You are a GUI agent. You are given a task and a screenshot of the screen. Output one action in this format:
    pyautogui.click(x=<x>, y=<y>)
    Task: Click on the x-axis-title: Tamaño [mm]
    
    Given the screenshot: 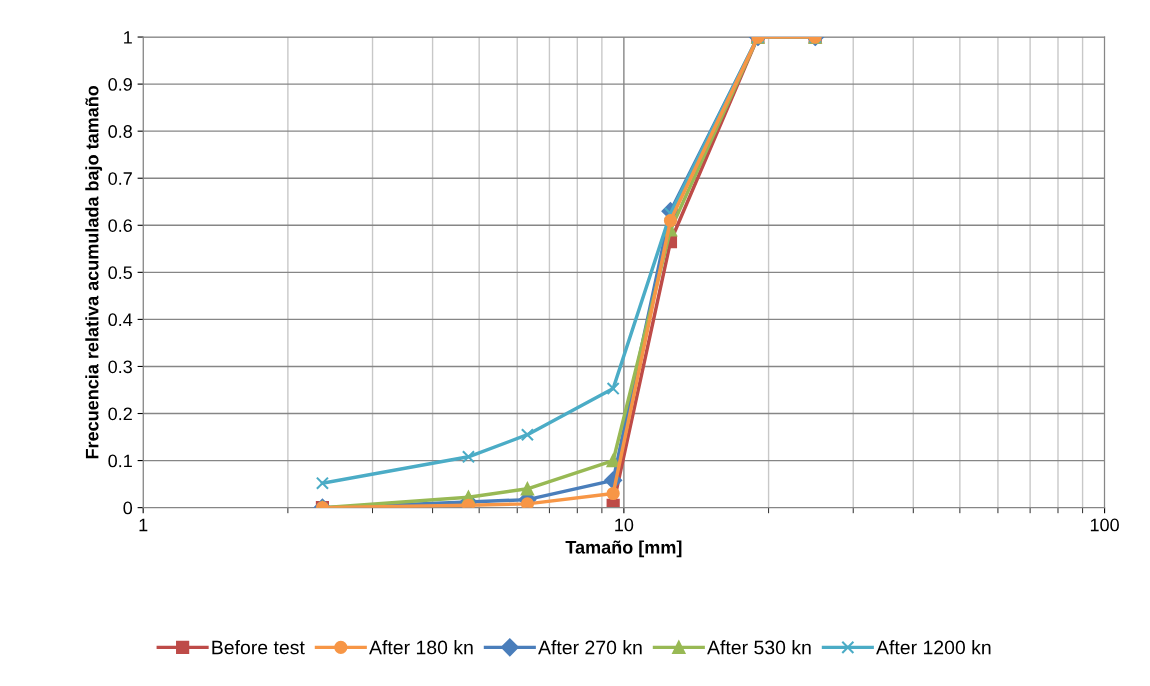 What is the action you would take?
    pyautogui.click(x=623, y=549)
    